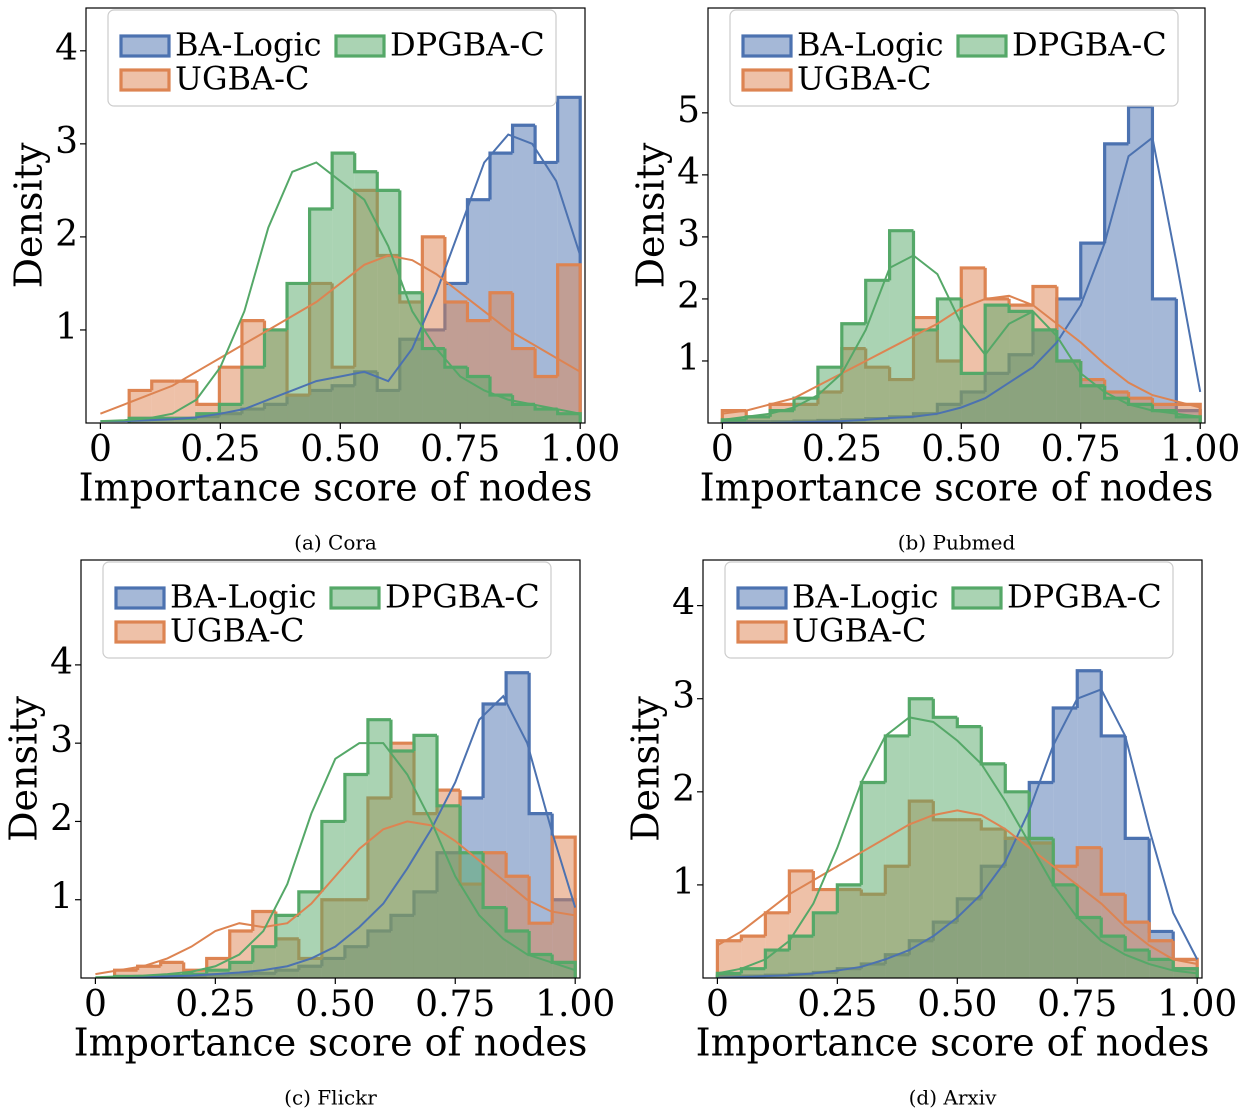  Describe the element at coordinates (460, 449) in the screenshot. I see `x-tick-label: 0.75` at that location.